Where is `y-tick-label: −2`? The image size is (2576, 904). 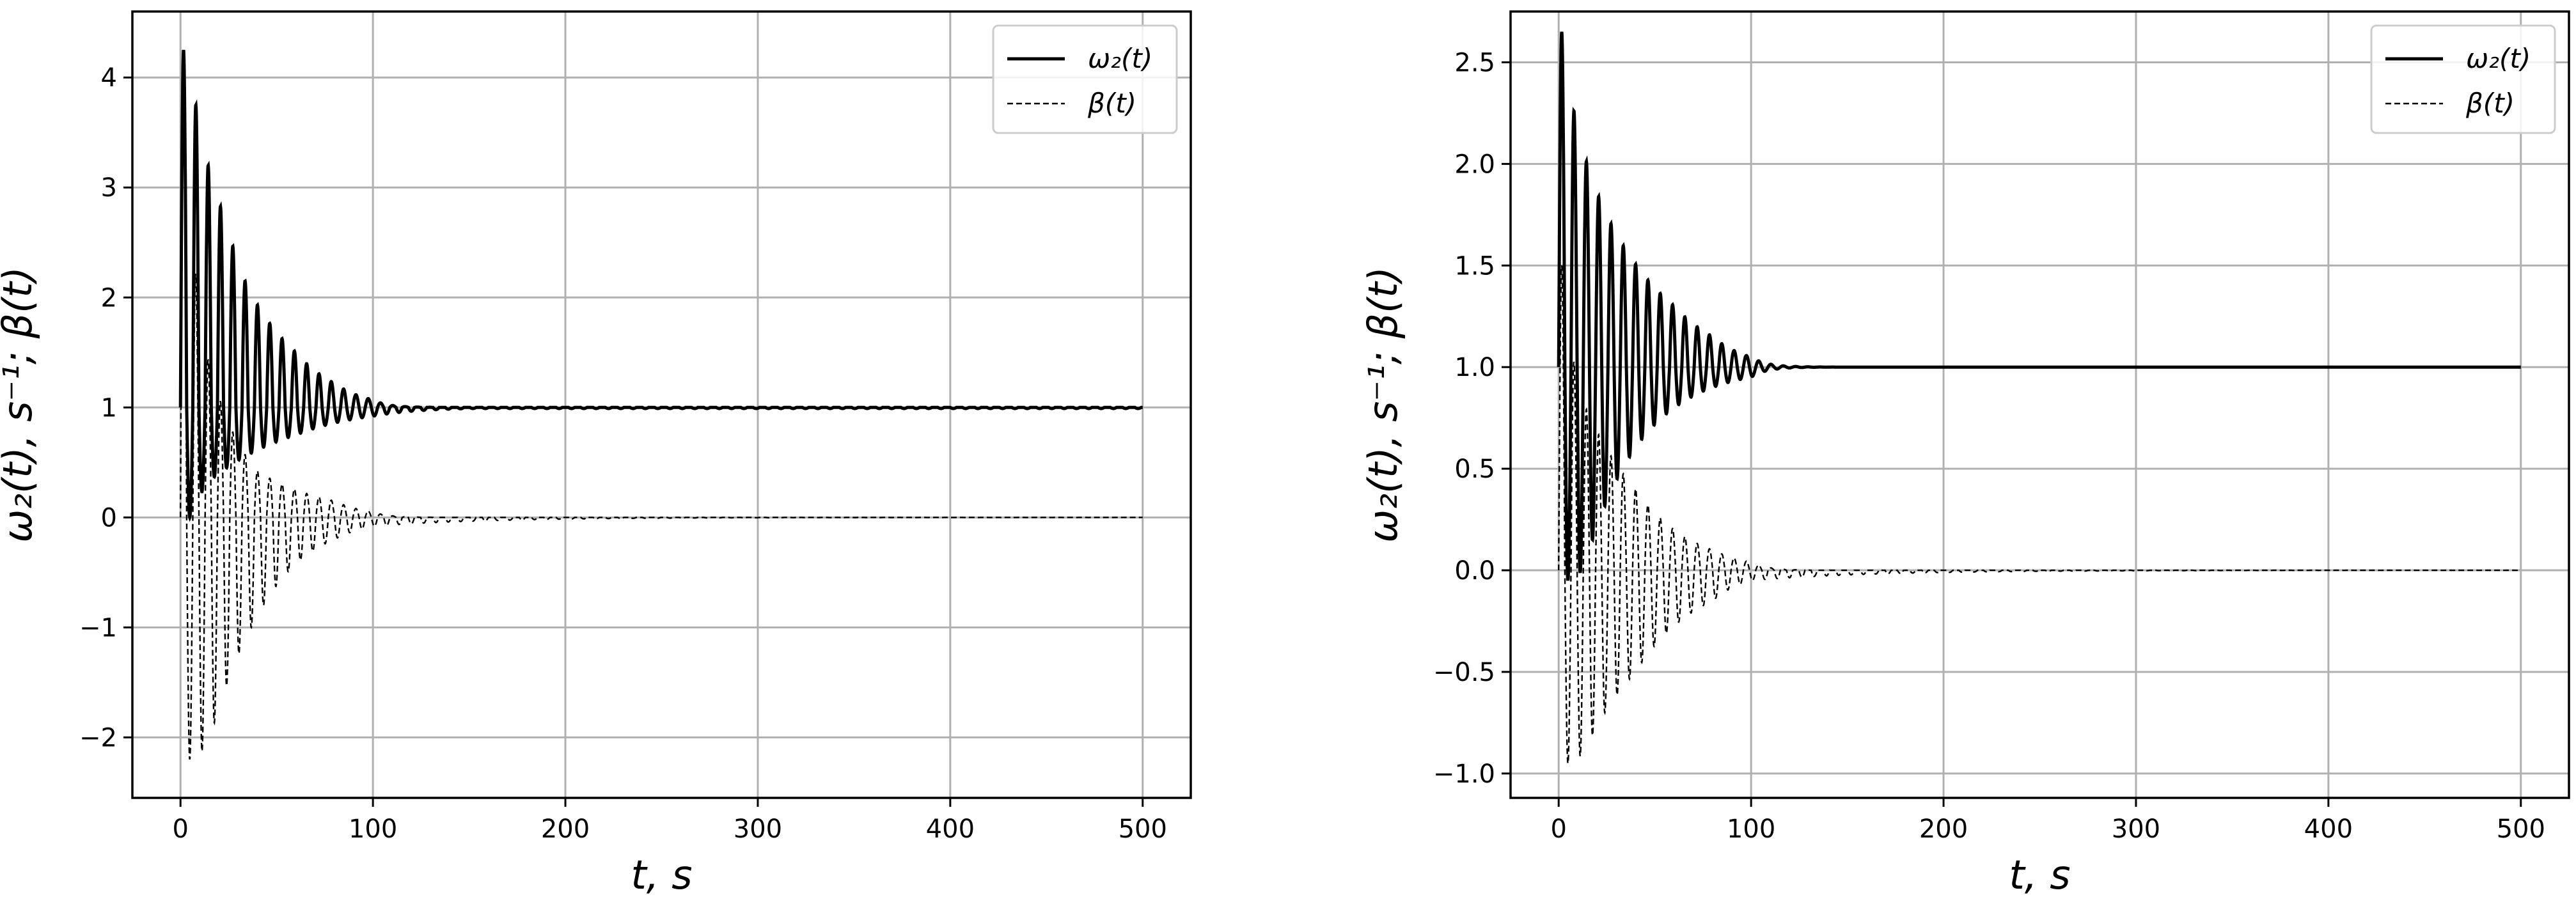 y-tick-label: −2 is located at coordinates (98, 737).